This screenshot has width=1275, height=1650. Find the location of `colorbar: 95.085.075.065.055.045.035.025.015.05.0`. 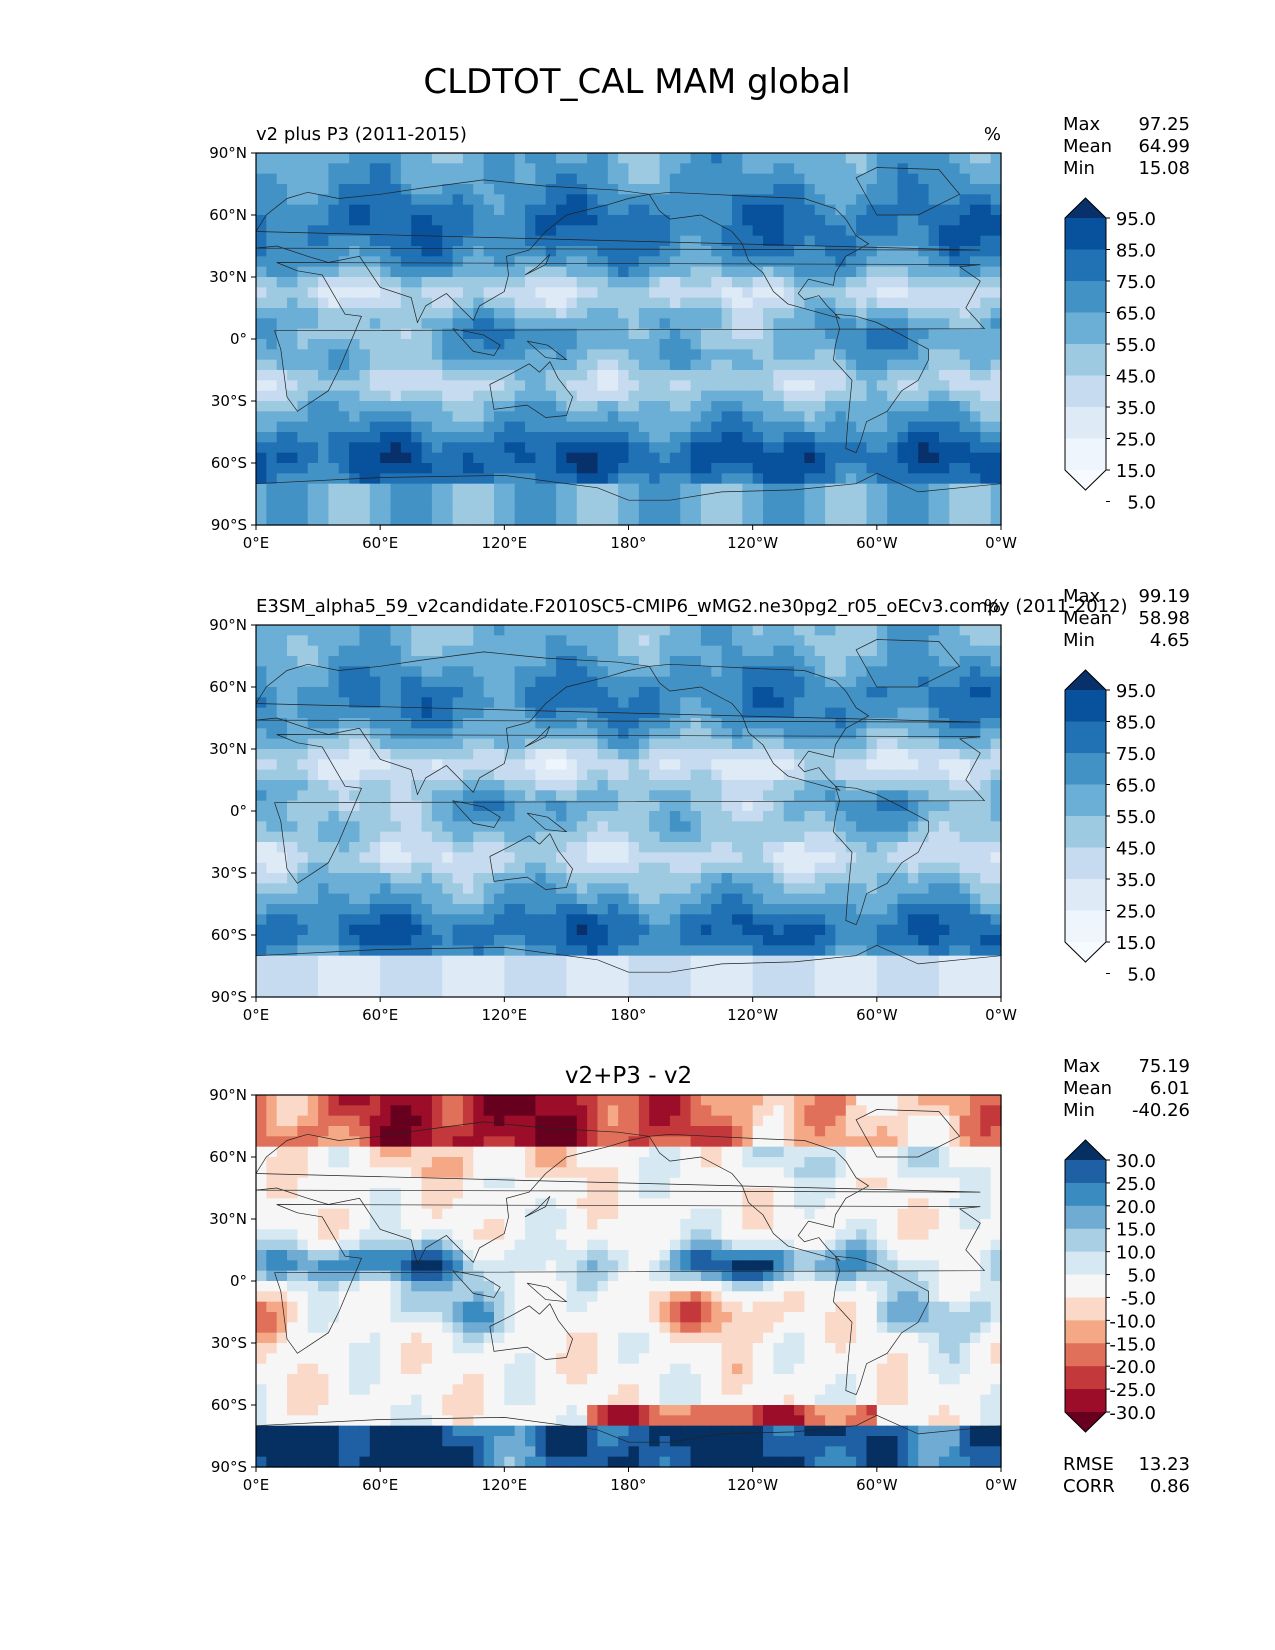

colorbar: 95.085.075.065.055.045.035.025.015.05.0 is located at coordinates (1110, 355).